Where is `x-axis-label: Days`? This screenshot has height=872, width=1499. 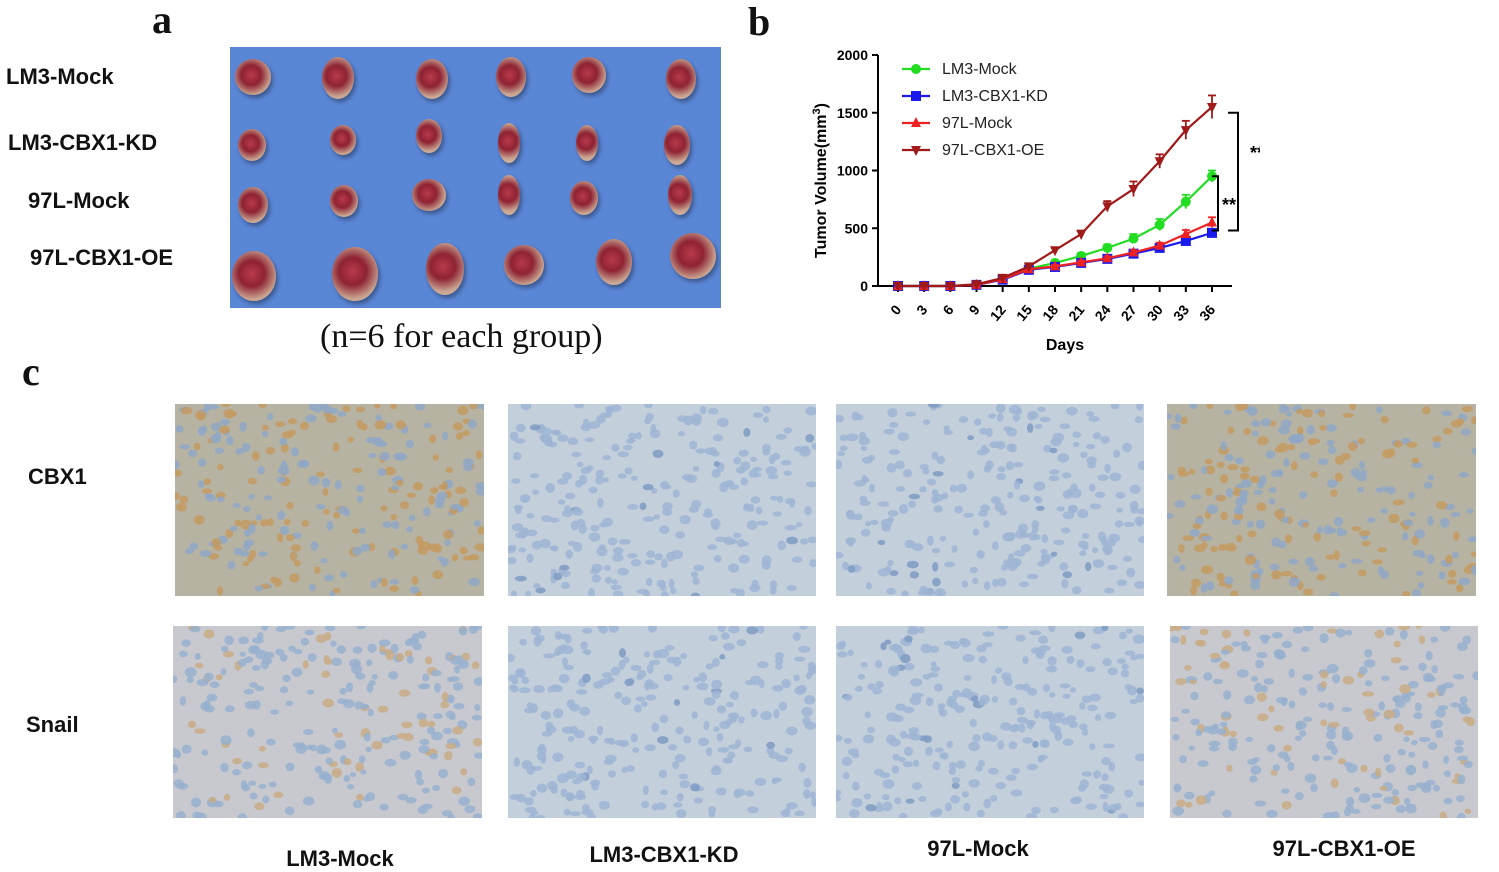 x-axis-label: Days is located at coordinates (1065, 345).